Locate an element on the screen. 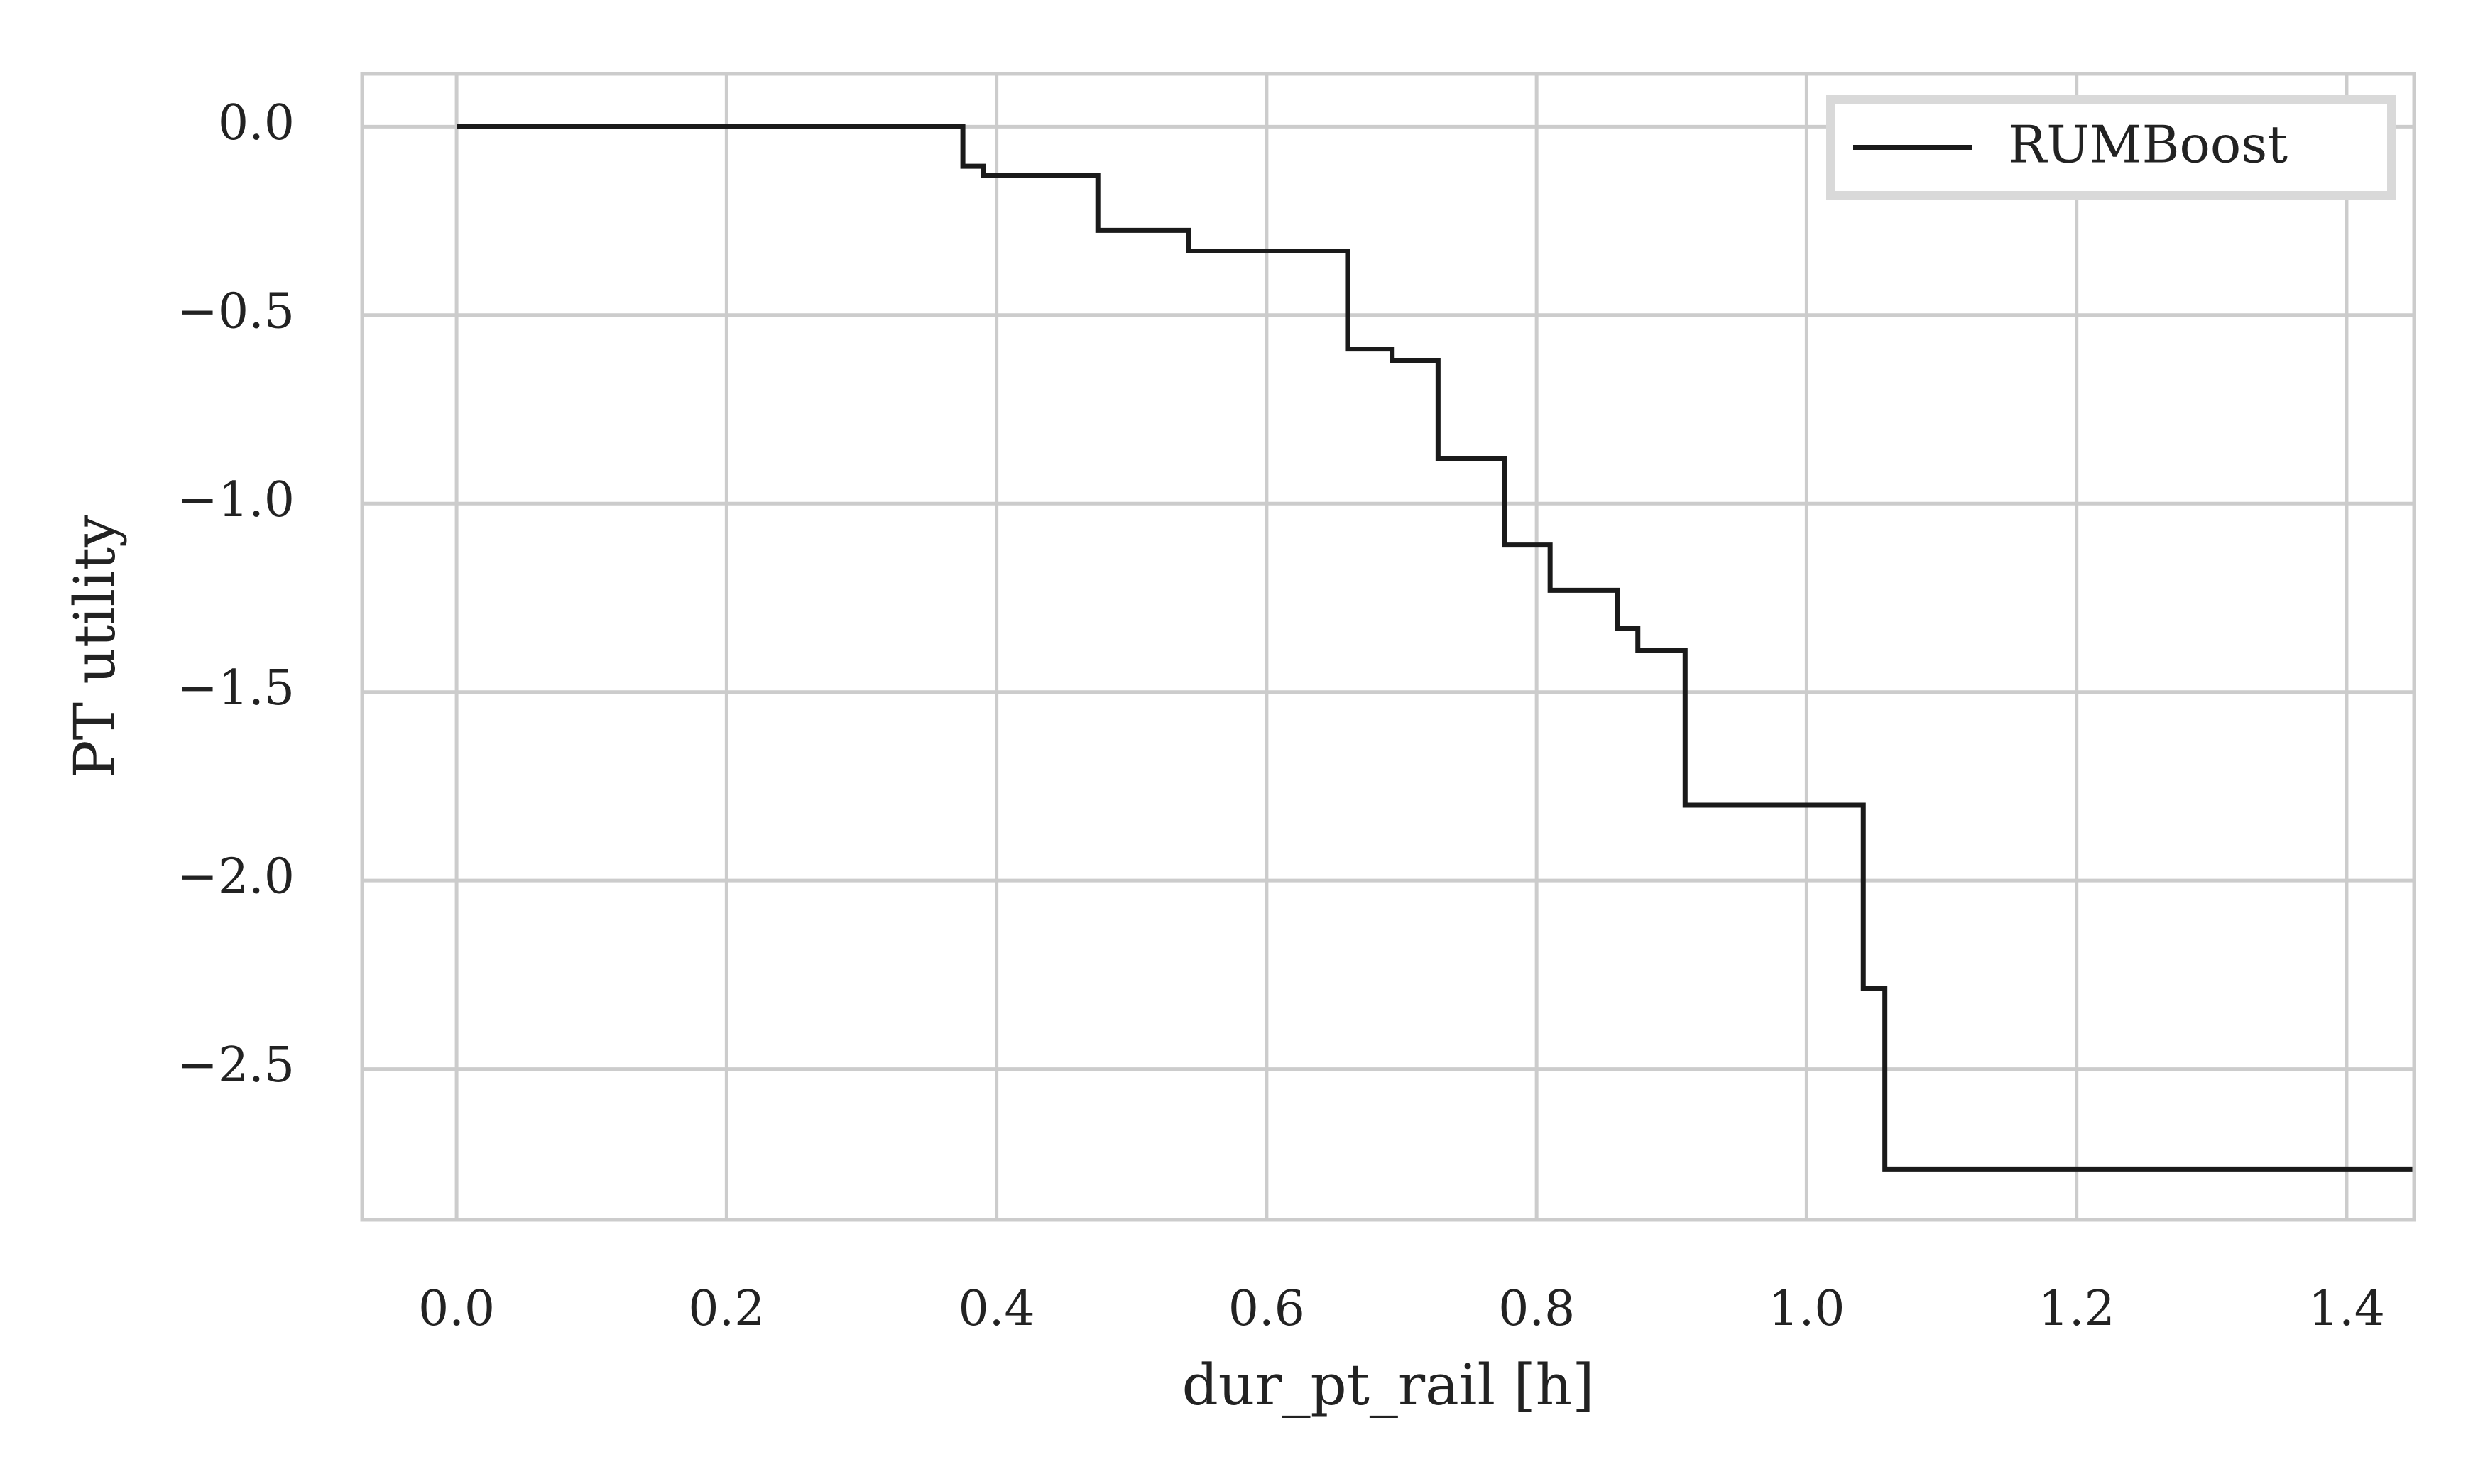 This screenshot has width=2478, height=1484. legend: RUMBoost is located at coordinates (2111, 147).